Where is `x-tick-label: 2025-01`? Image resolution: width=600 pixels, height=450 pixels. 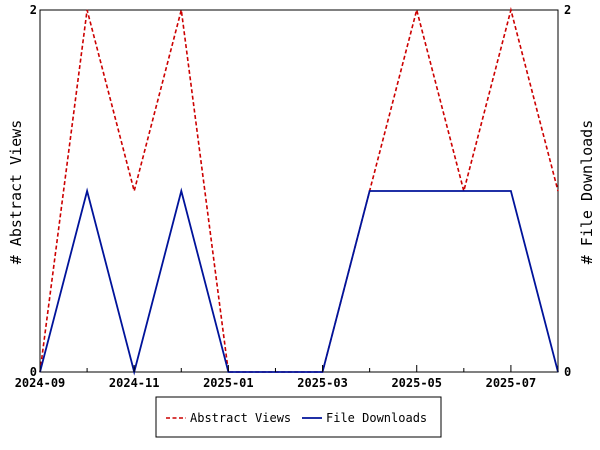 x-tick-label: 2025-01 is located at coordinates (228, 383).